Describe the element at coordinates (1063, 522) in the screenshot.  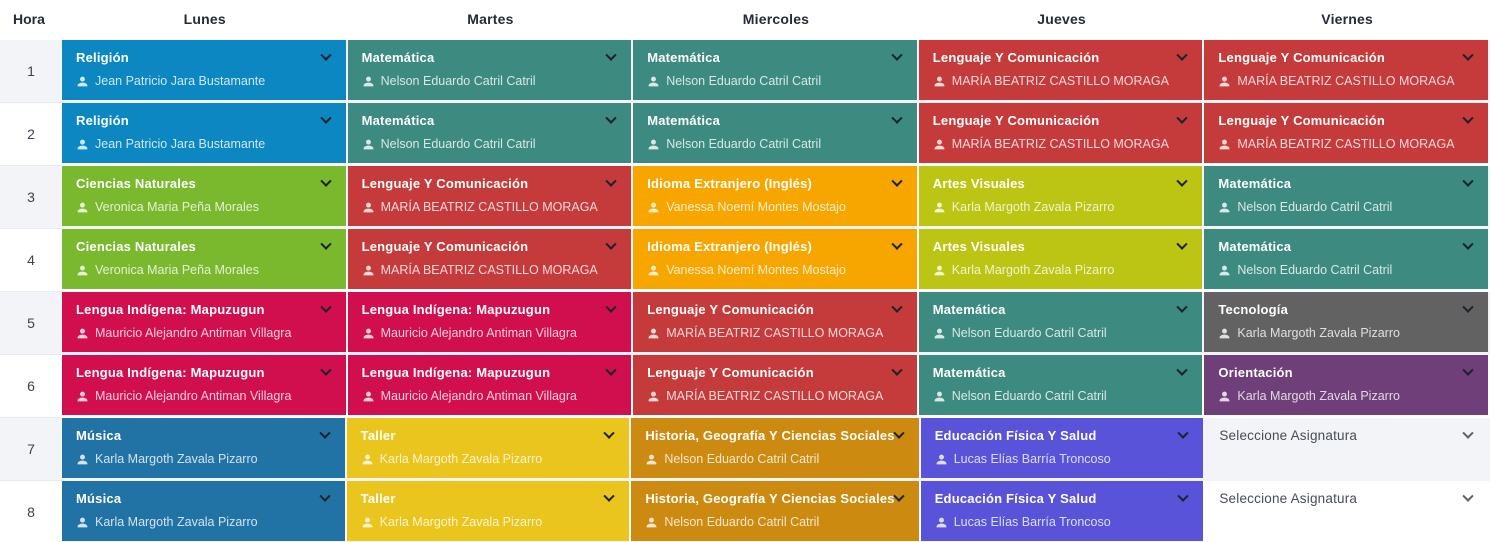
I see `teacher-line: Lucas Elías Barría Troncoso` at that location.